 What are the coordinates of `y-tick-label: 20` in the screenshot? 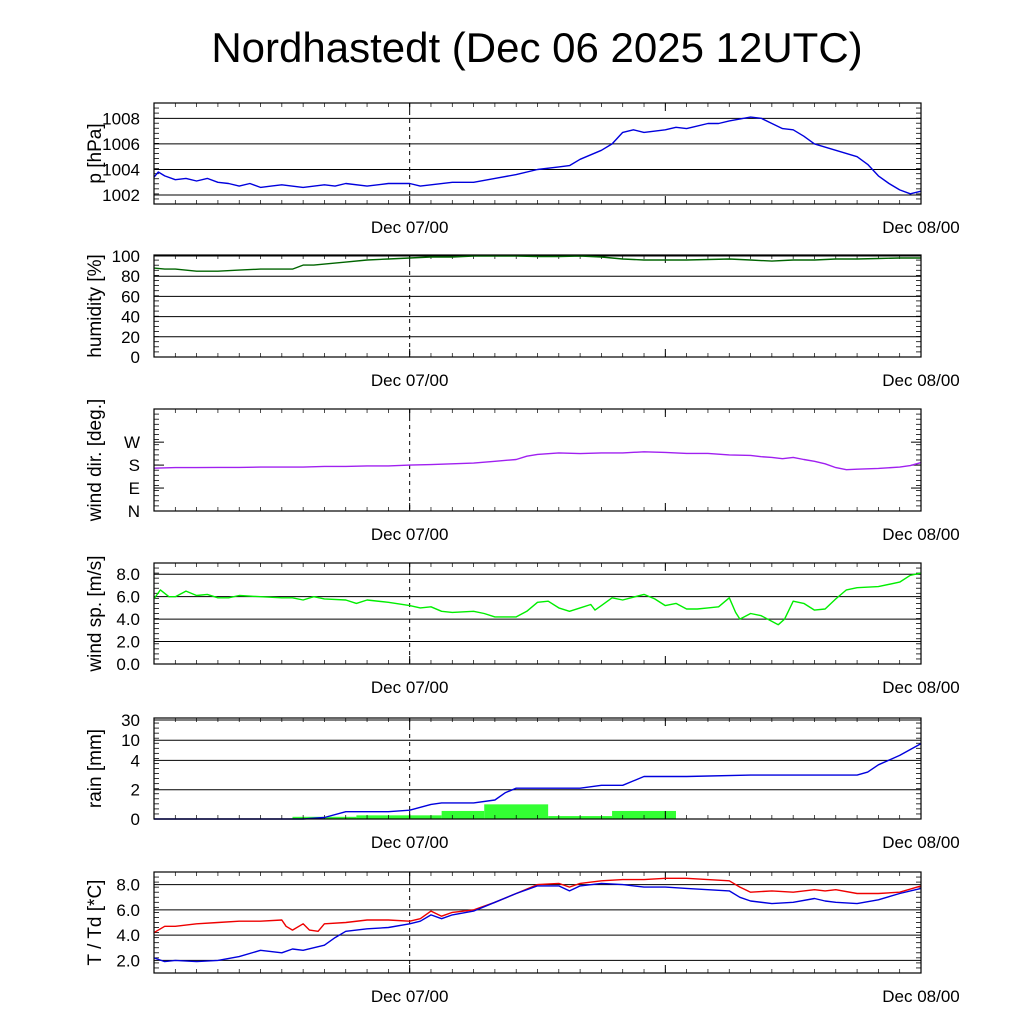 It's located at (130, 337).